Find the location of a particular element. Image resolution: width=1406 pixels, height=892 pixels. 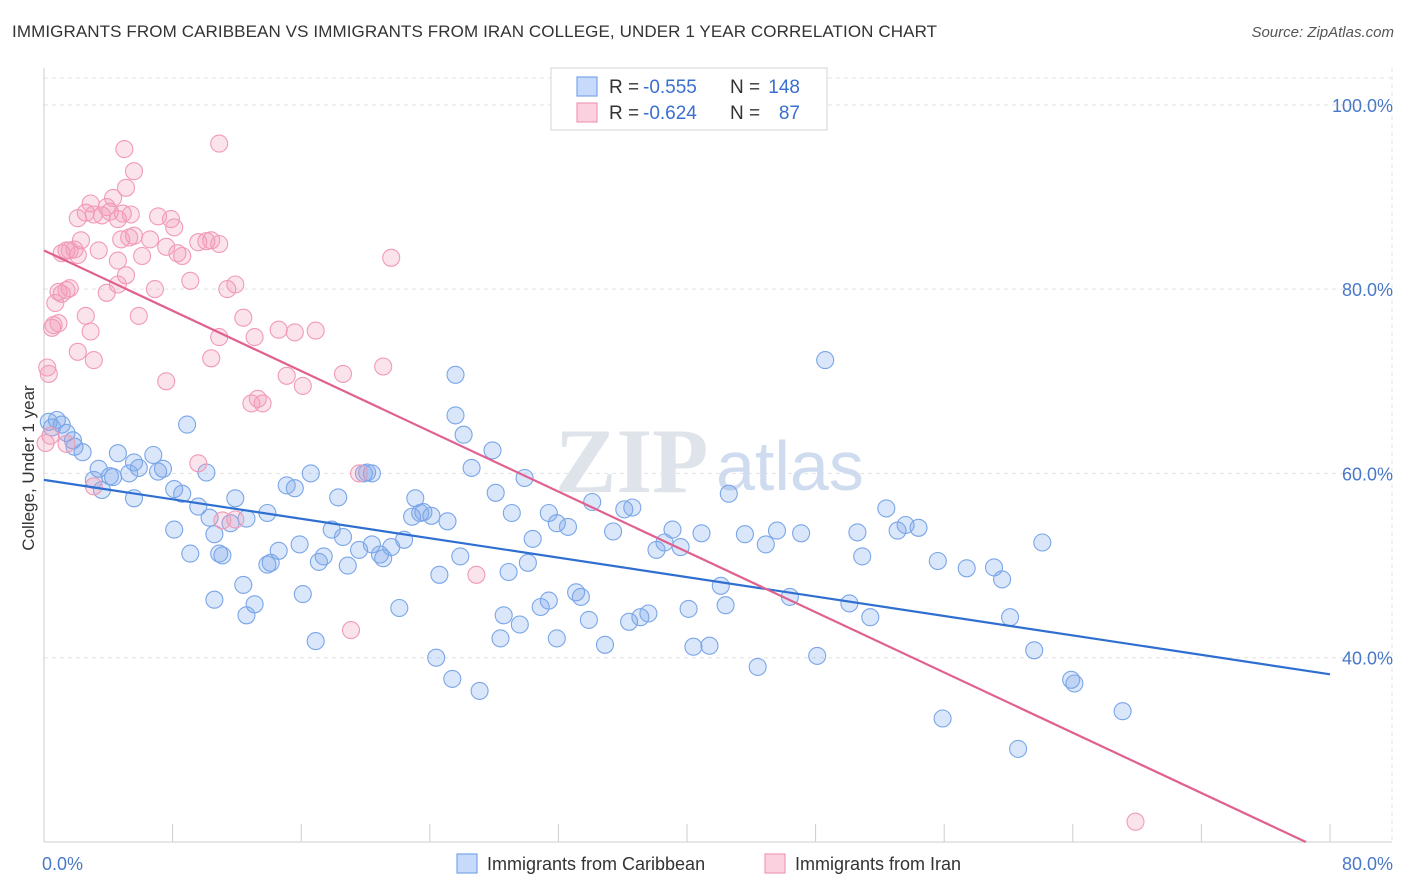

watermark: ZIP atlas is located at coordinates (709, 461).